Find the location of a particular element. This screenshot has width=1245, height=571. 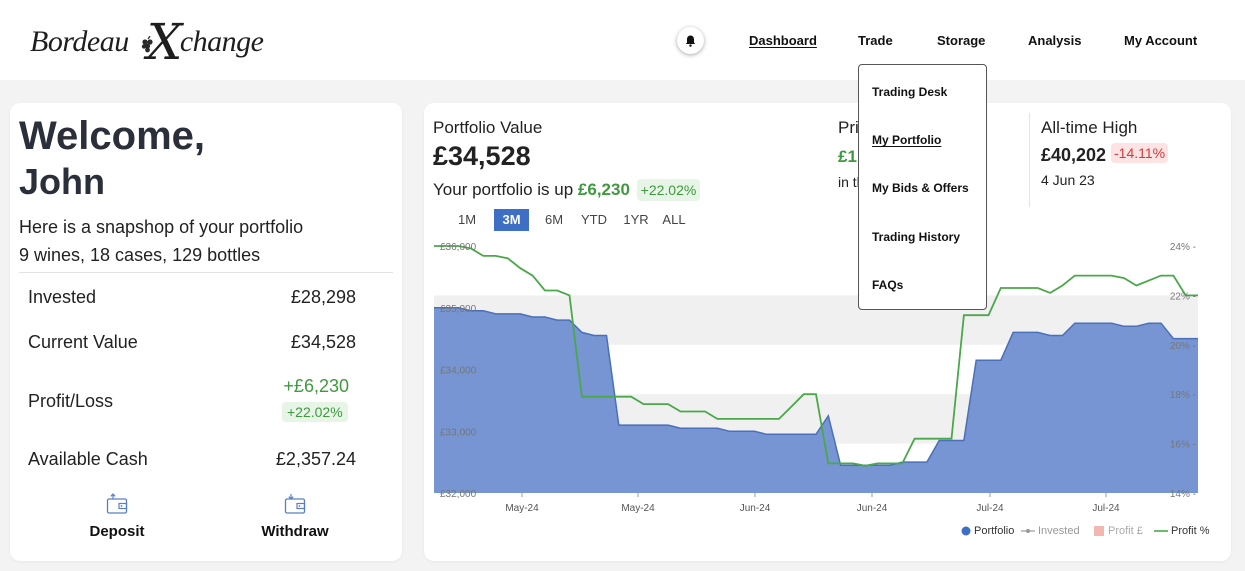

y-right-tick-label: 24% - is located at coordinates (1183, 247).